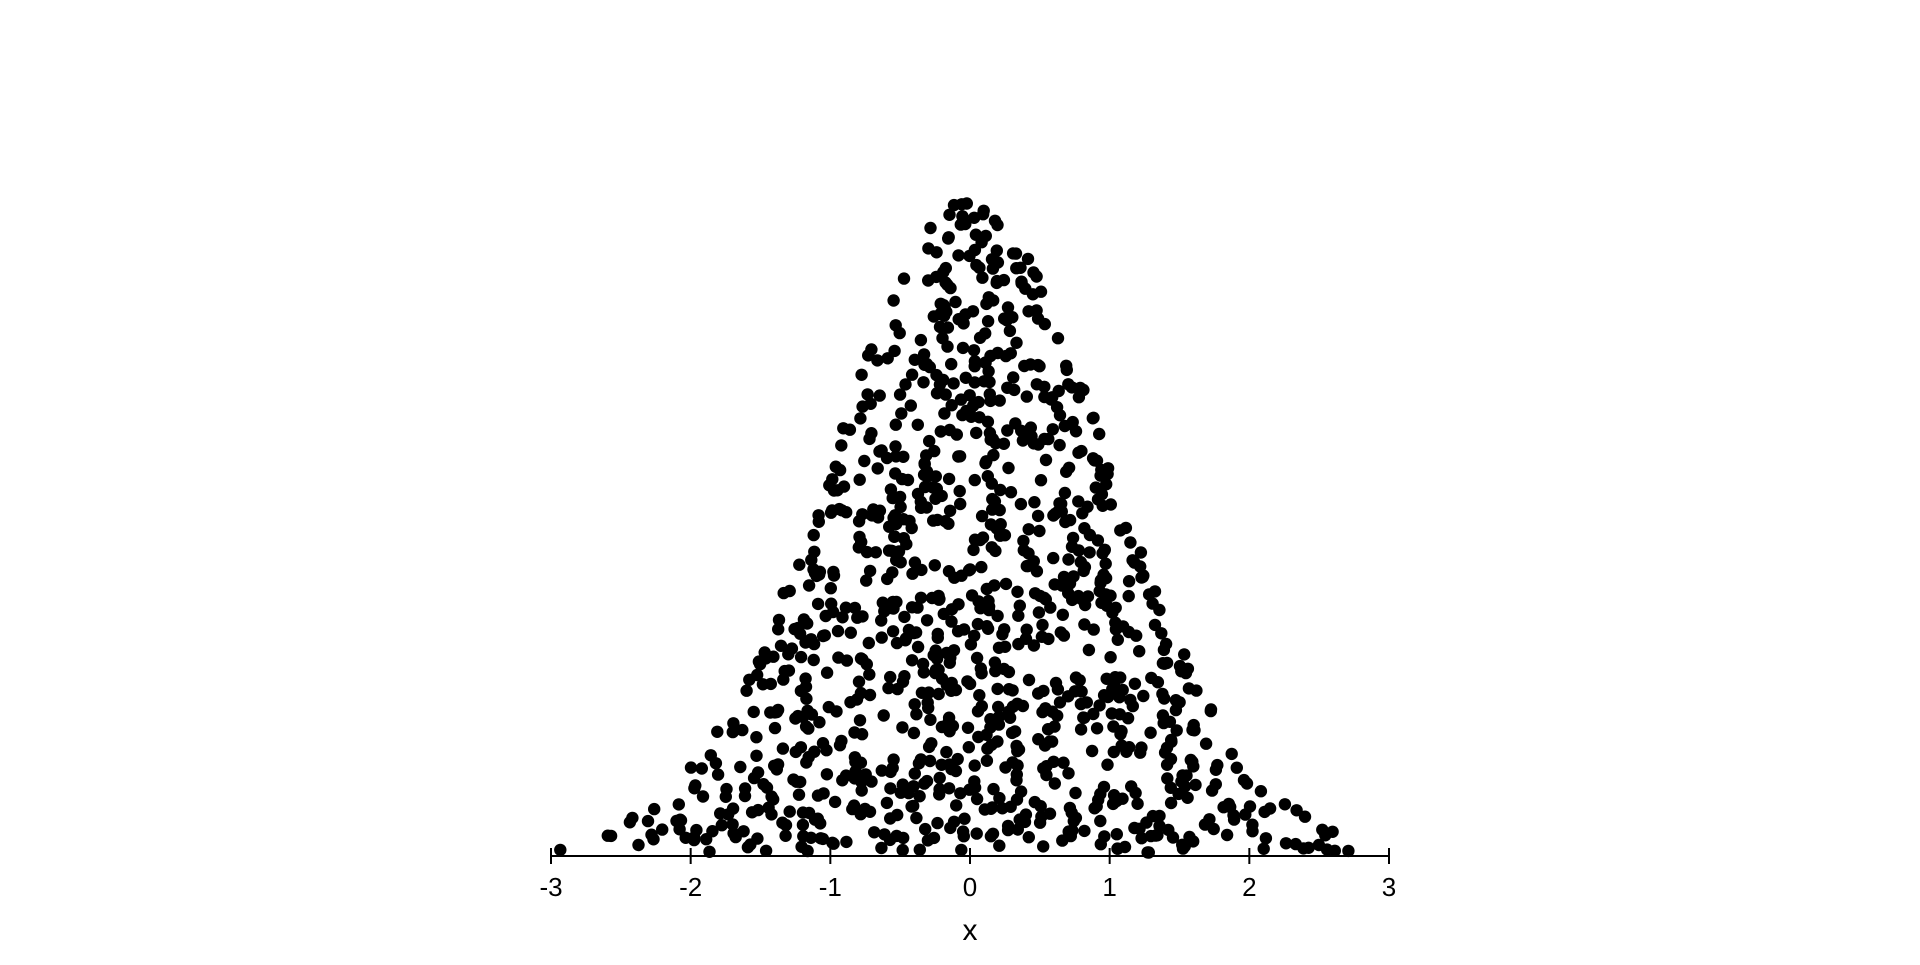 This screenshot has height=965, width=1920. I want to click on x-tick-label: 2, so click(1249, 887).